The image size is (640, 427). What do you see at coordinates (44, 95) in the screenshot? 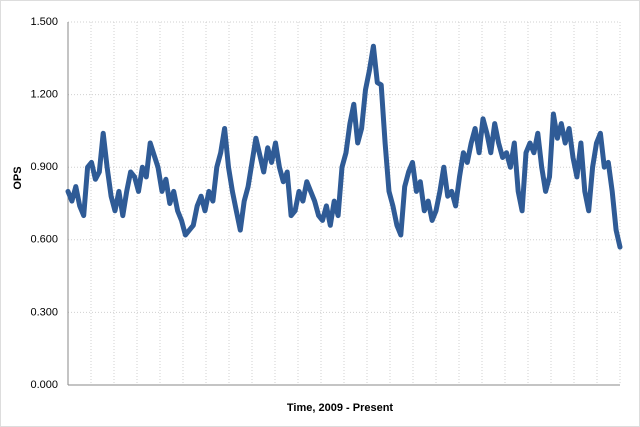
I see `y-tick-label: 1.200` at bounding box center [44, 95].